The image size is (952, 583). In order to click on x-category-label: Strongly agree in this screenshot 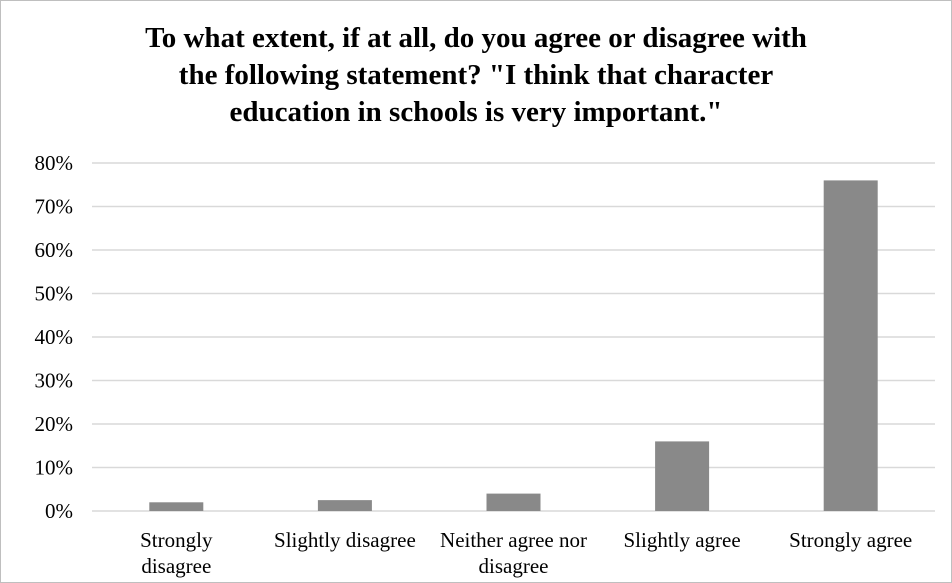, I will do `click(850, 540)`.